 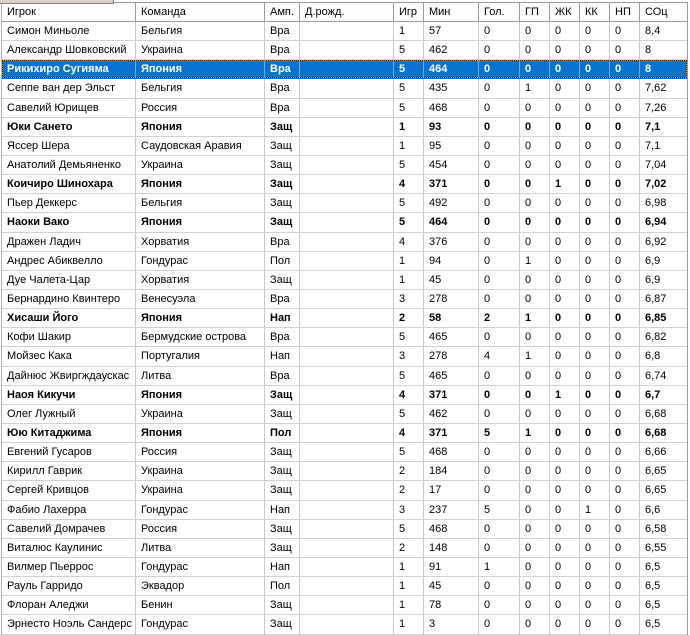 What do you see at coordinates (451, 471) in the screenshot?
I see `cell-minutes: 184` at bounding box center [451, 471].